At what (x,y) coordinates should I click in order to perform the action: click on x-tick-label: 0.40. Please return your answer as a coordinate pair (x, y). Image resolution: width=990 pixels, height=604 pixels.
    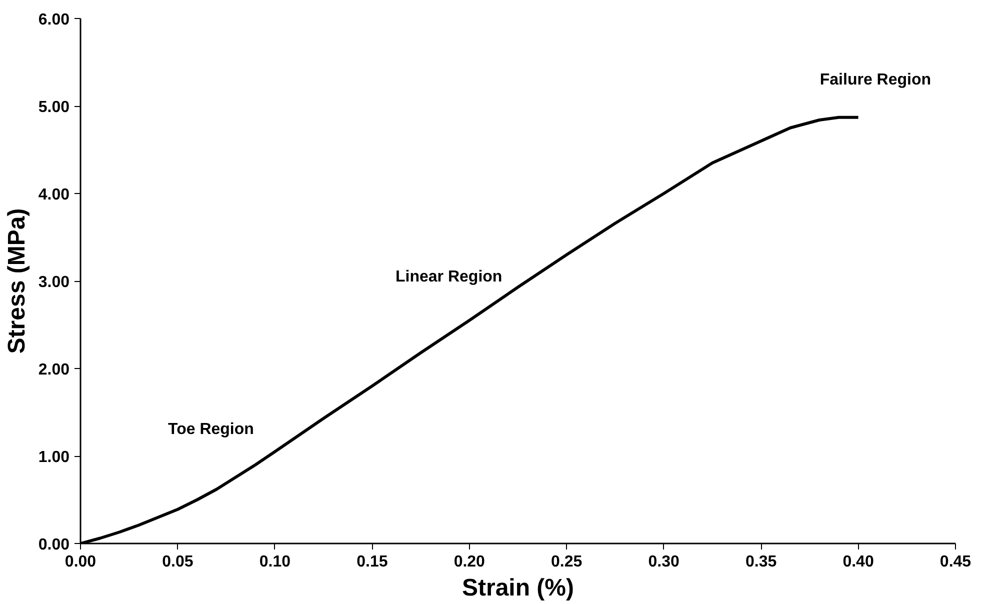
    Looking at the image, I should click on (858, 562).